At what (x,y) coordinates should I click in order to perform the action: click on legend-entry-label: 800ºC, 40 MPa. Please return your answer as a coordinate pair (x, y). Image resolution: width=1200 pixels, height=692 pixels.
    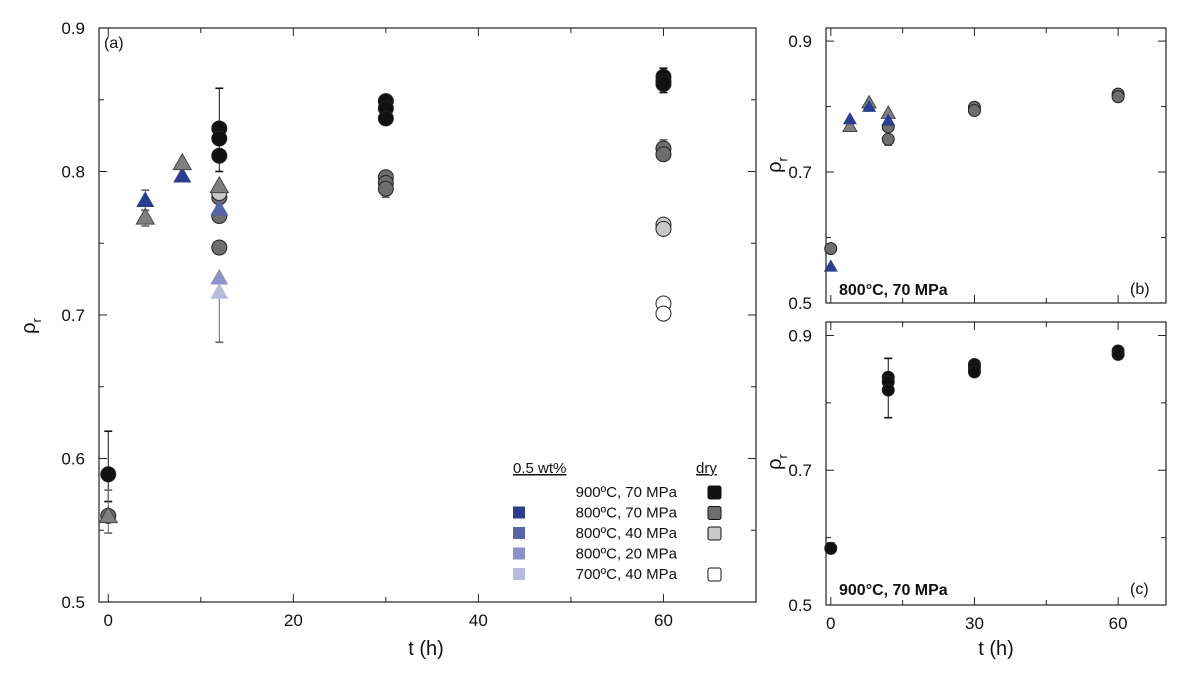
    Looking at the image, I should click on (627, 533).